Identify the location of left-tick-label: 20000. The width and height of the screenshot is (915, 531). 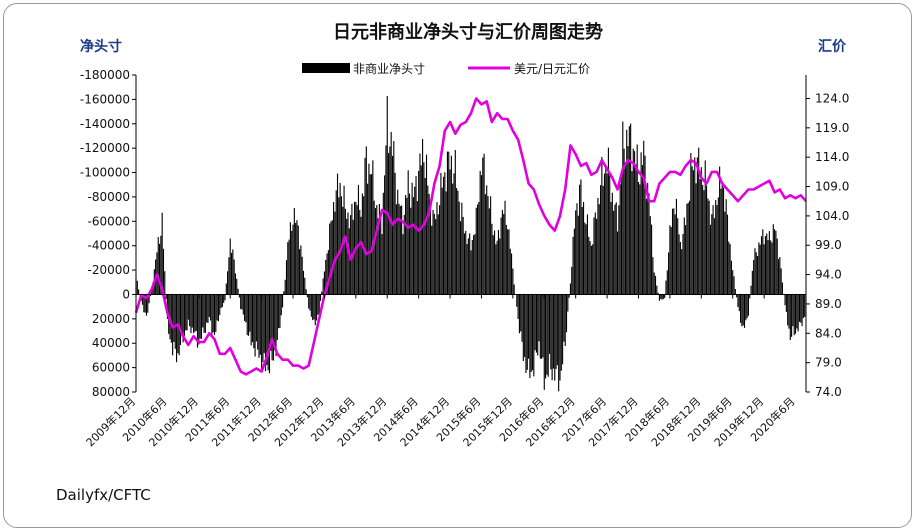
(111, 319).